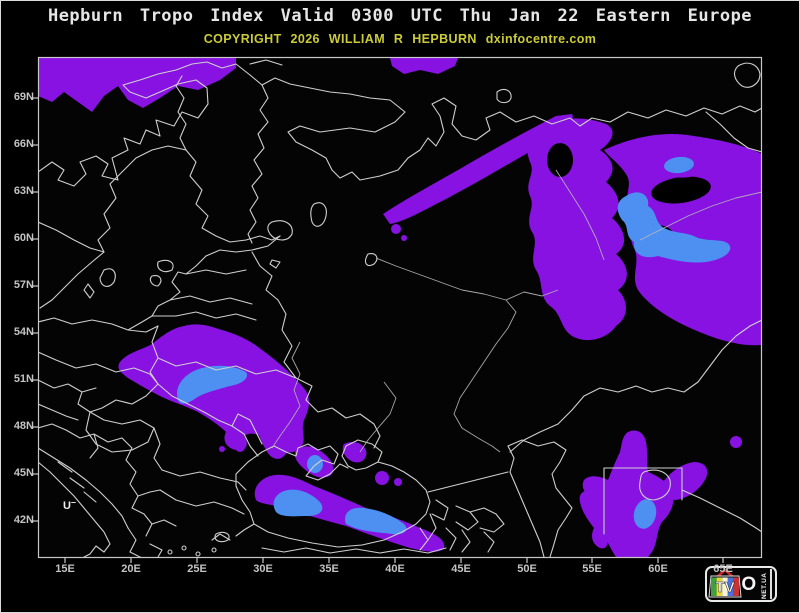 The height and width of the screenshot is (613, 800). What do you see at coordinates (73, 502) in the screenshot?
I see `station-marker-dash: –` at bounding box center [73, 502].